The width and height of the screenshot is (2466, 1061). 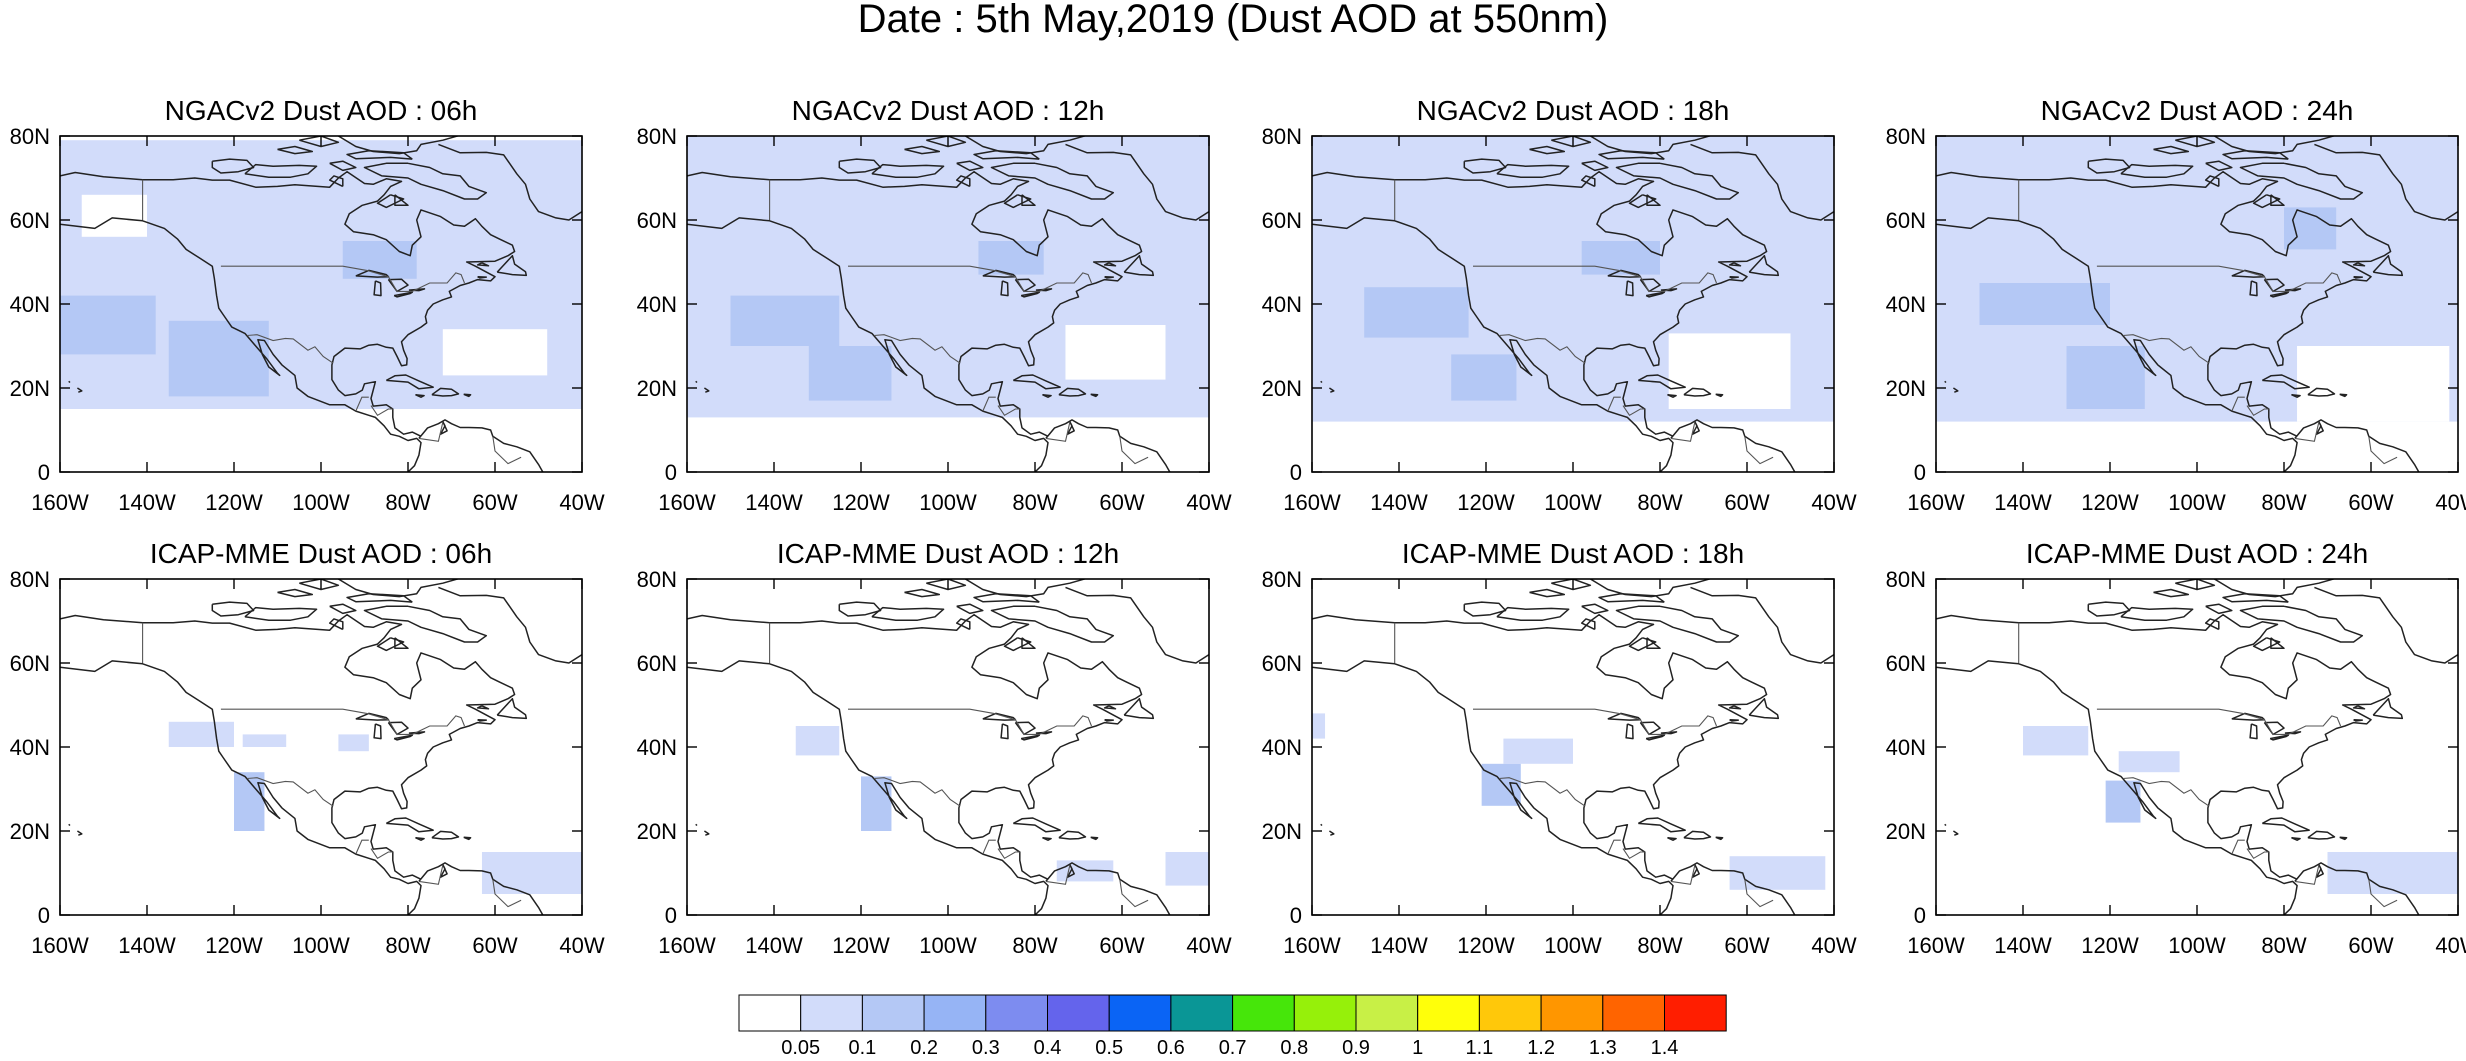 What do you see at coordinates (1296, 472) in the screenshot?
I see `lat-tick-label: 0` at bounding box center [1296, 472].